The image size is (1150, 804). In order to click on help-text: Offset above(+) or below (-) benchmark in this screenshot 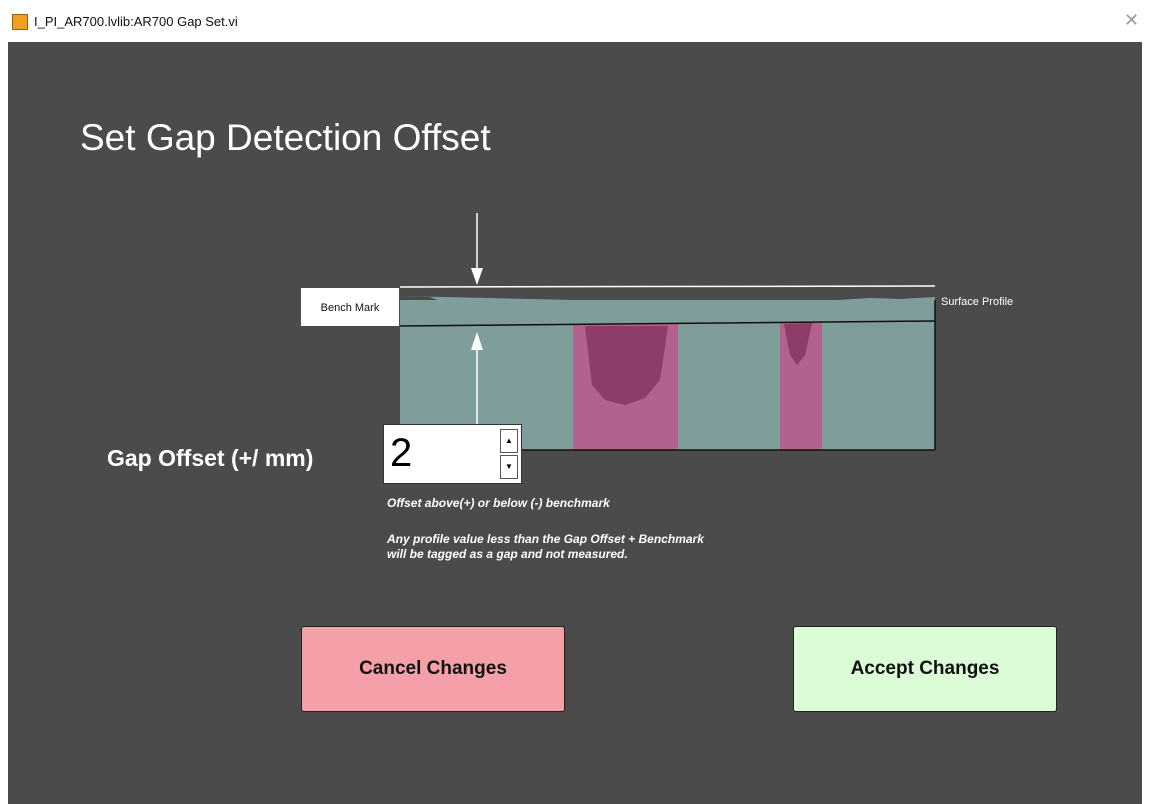, I will do `click(498, 503)`.